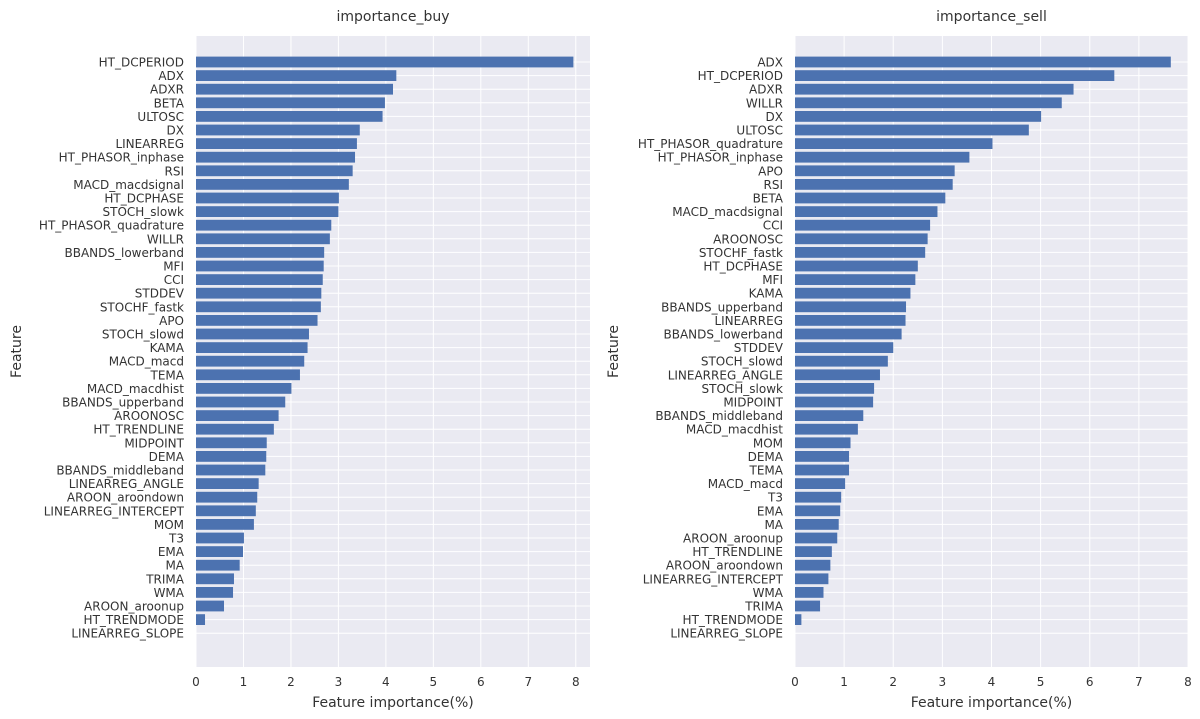 This screenshot has width=1200, height=719. I want to click on x-tick-label: 1, so click(844, 682).